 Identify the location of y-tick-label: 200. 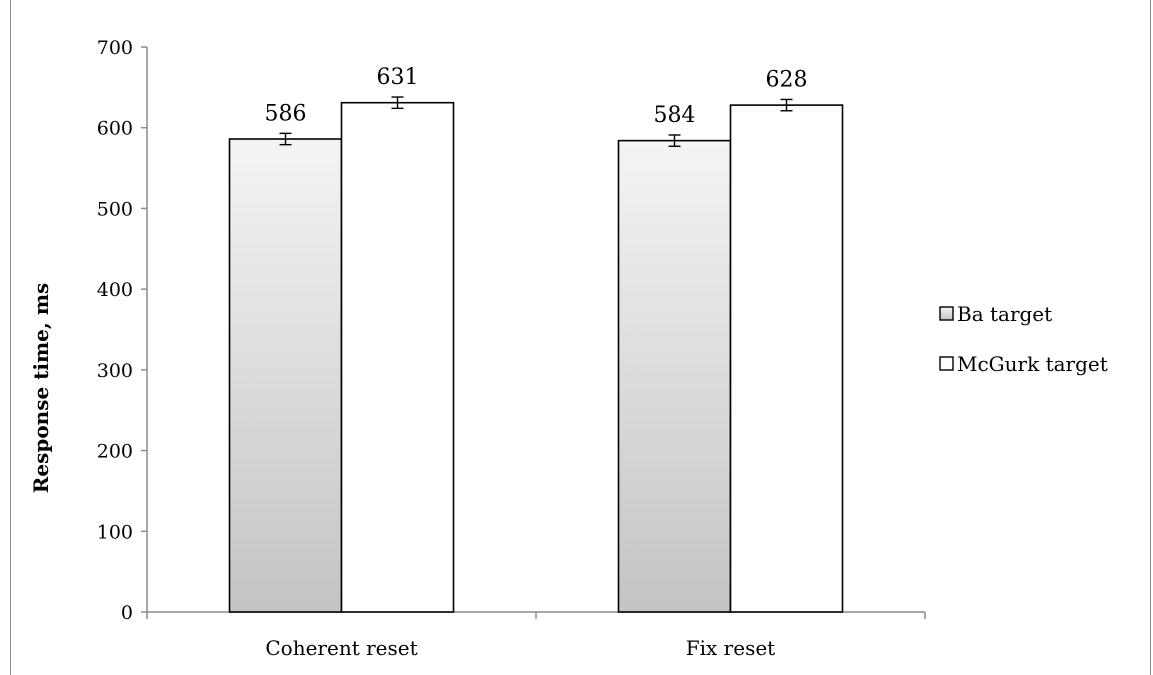
(115, 452).